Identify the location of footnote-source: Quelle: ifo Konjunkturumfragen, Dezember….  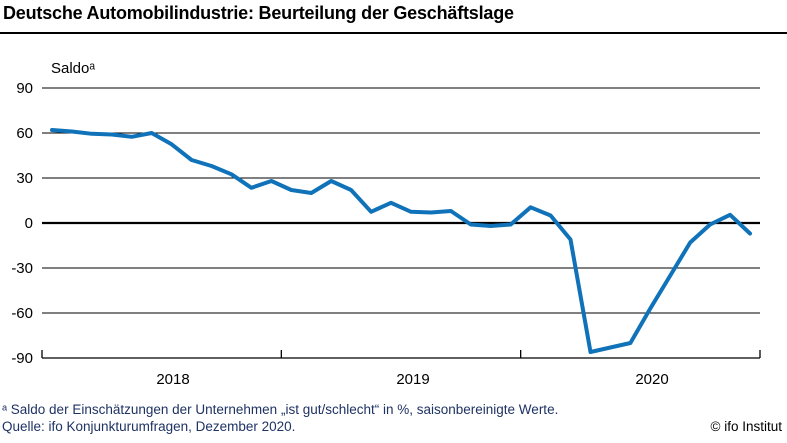
(149, 426).